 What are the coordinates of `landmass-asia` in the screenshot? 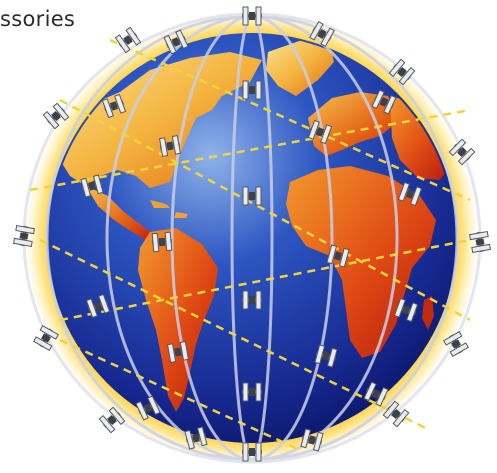 It's located at (422, 138).